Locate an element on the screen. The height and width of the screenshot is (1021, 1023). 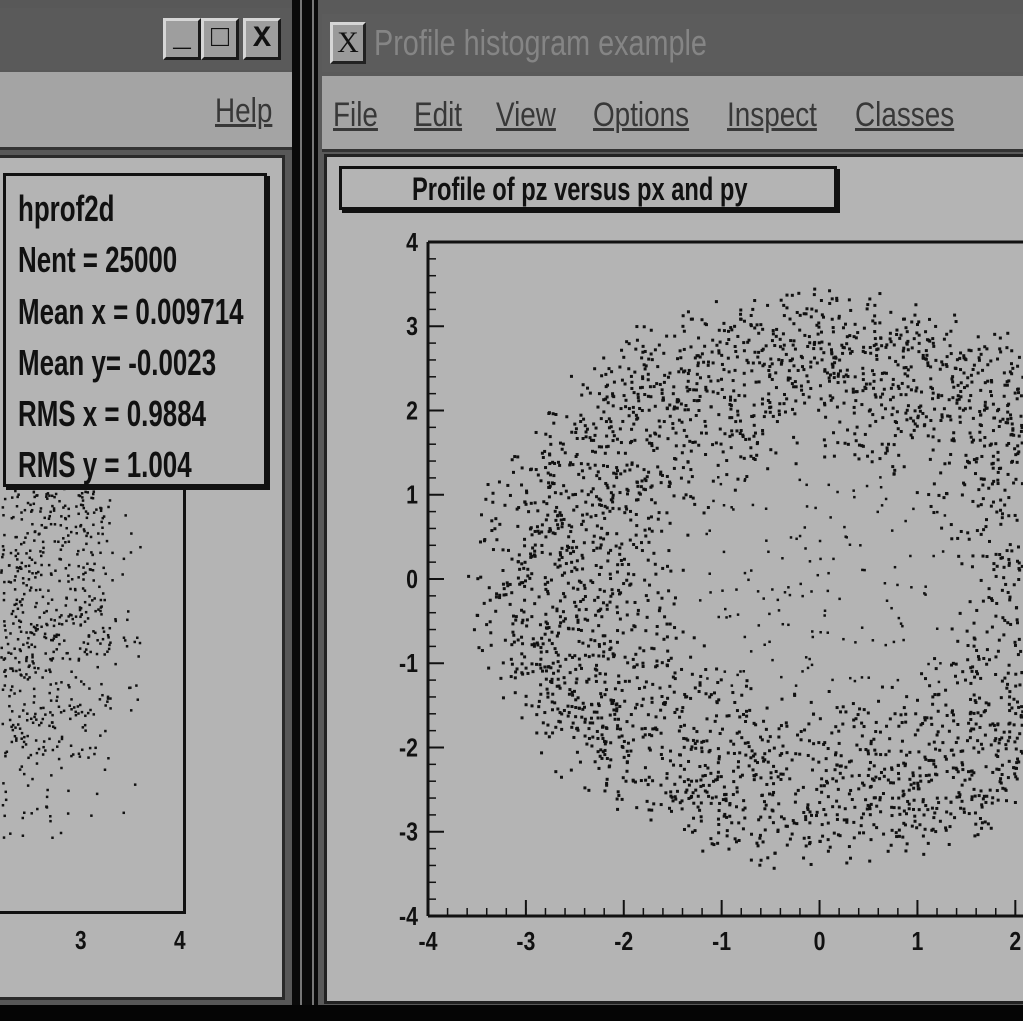
maximize-button: □ is located at coordinates (220, 39).